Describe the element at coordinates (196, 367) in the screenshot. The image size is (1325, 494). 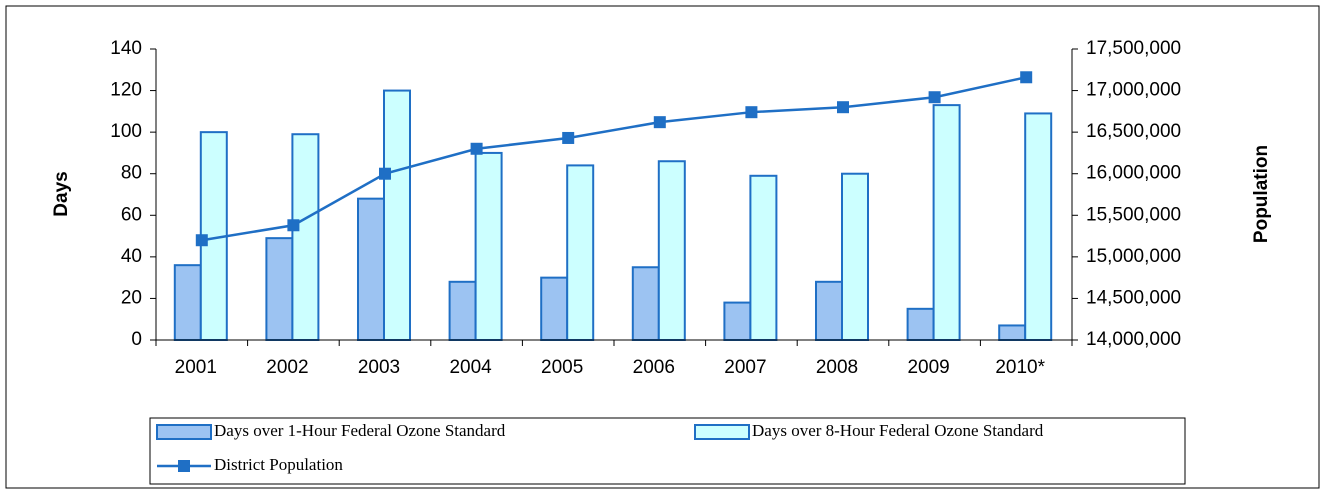
I see `x-tick-label: 2001` at that location.